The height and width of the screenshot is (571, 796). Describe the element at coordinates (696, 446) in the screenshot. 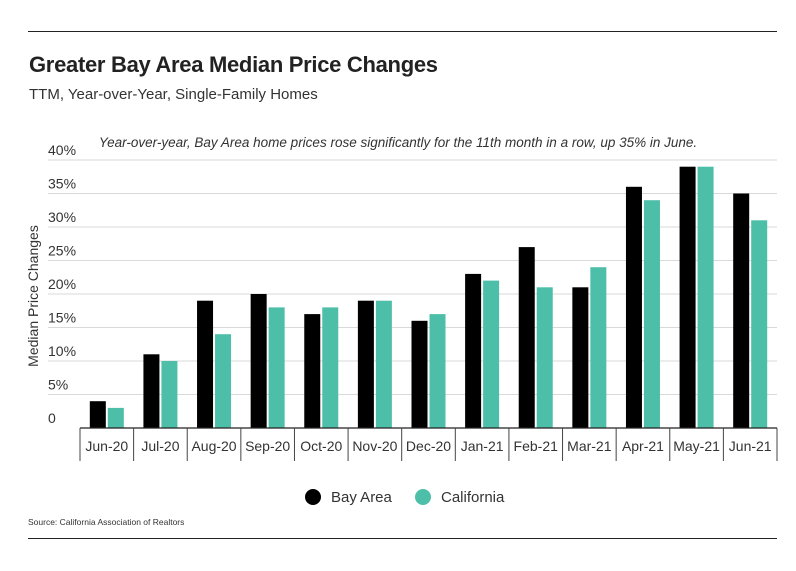

I see `x-tick-label: May-21` at that location.